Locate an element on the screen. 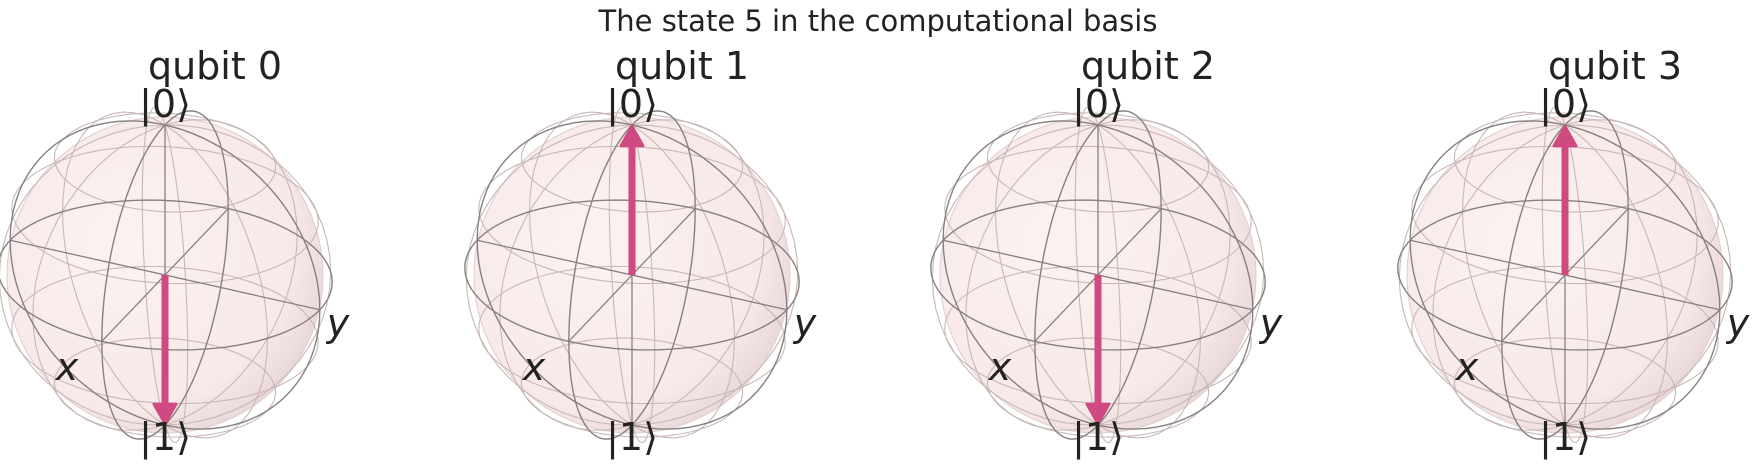 Image resolution: width=1756 pixels, height=464 pixels. qubit-title: qubit 1 is located at coordinates (682, 66).